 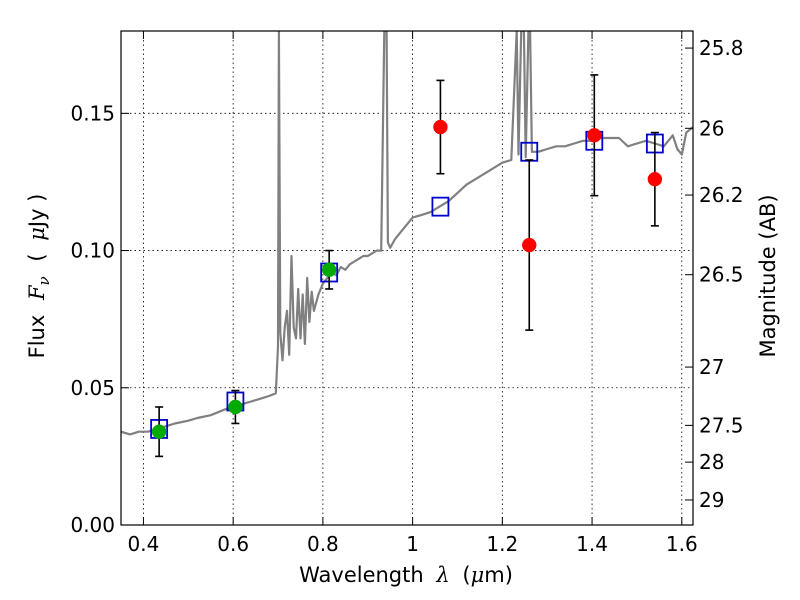 What do you see at coordinates (721, 195) in the screenshot?
I see `y2-tick-label: 26.2` at bounding box center [721, 195].